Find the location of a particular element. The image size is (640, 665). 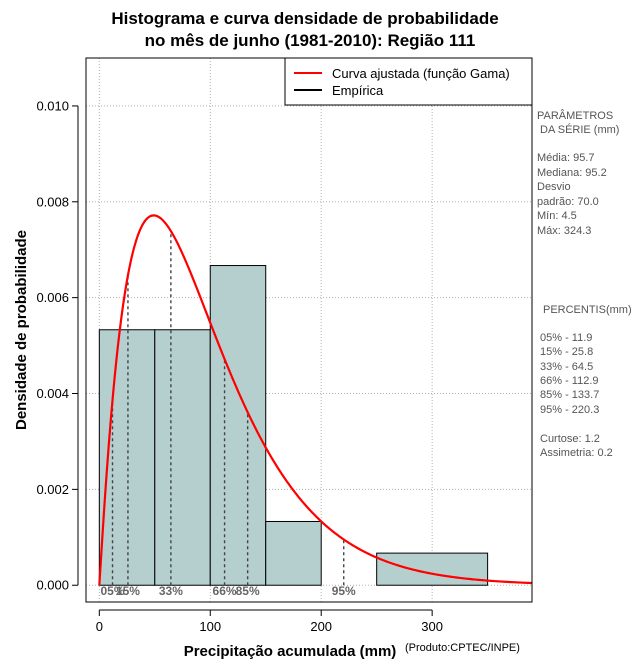

credit-text: (Produto:CPTEC/INPE) is located at coordinates (462, 648).